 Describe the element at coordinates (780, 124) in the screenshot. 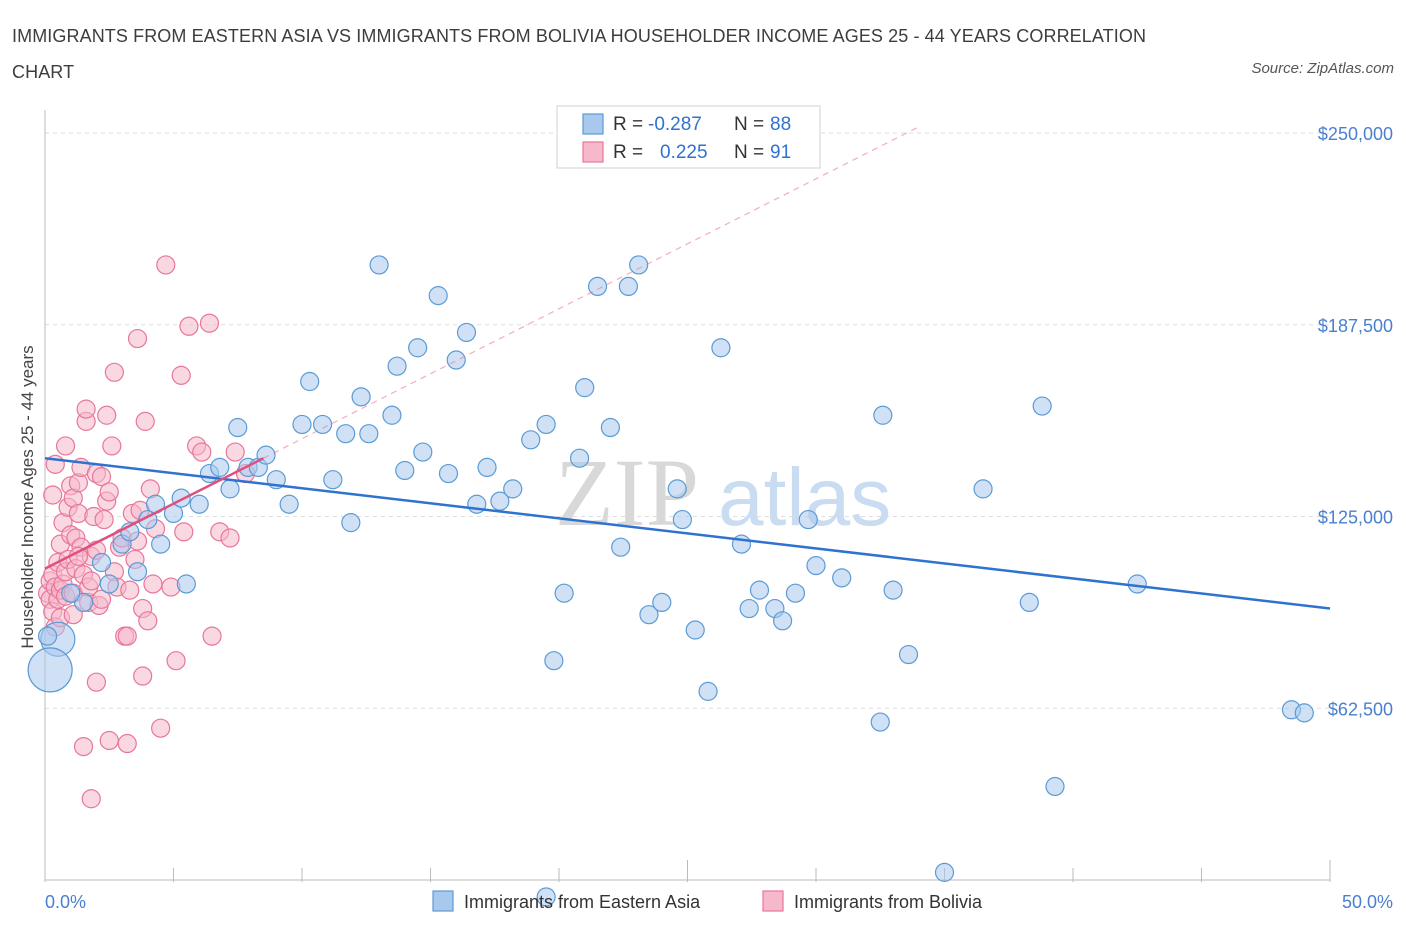

I see `legend-n-value-0: 88` at that location.